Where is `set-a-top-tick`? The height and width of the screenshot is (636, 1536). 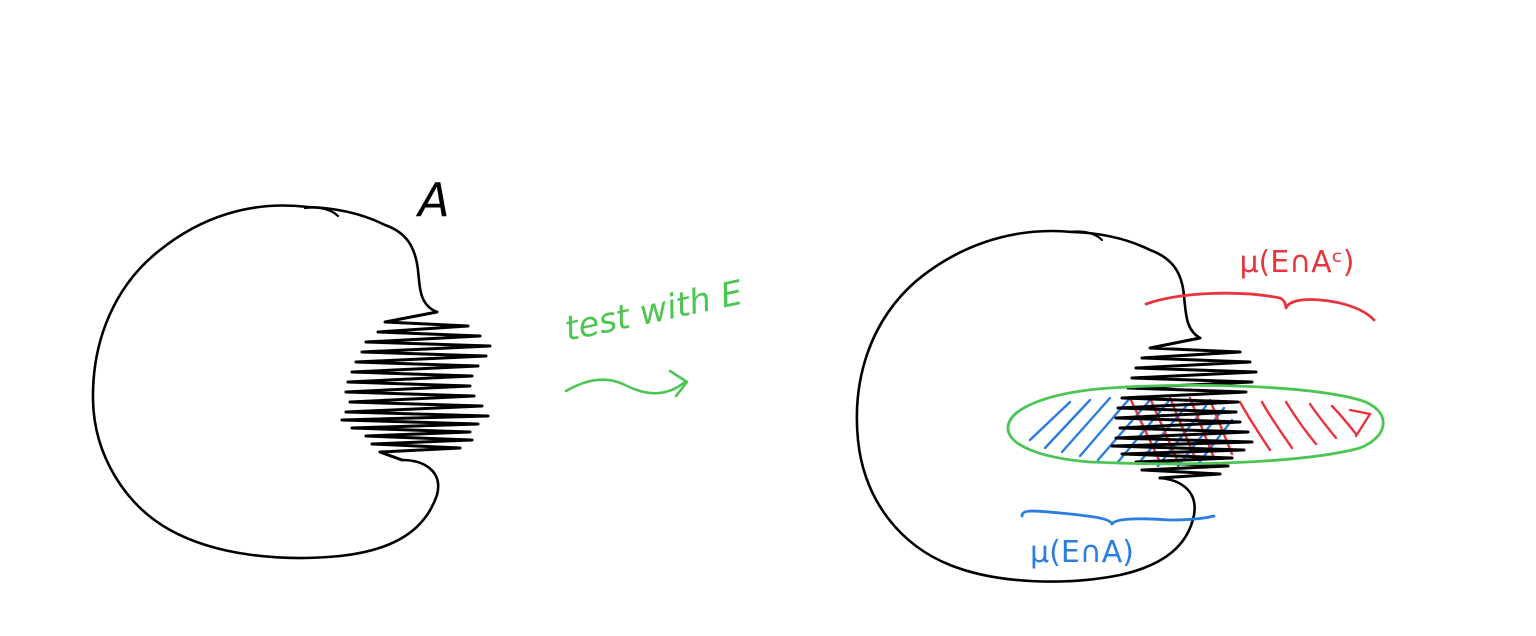
set-a-top-tick is located at coordinates (321, 212).